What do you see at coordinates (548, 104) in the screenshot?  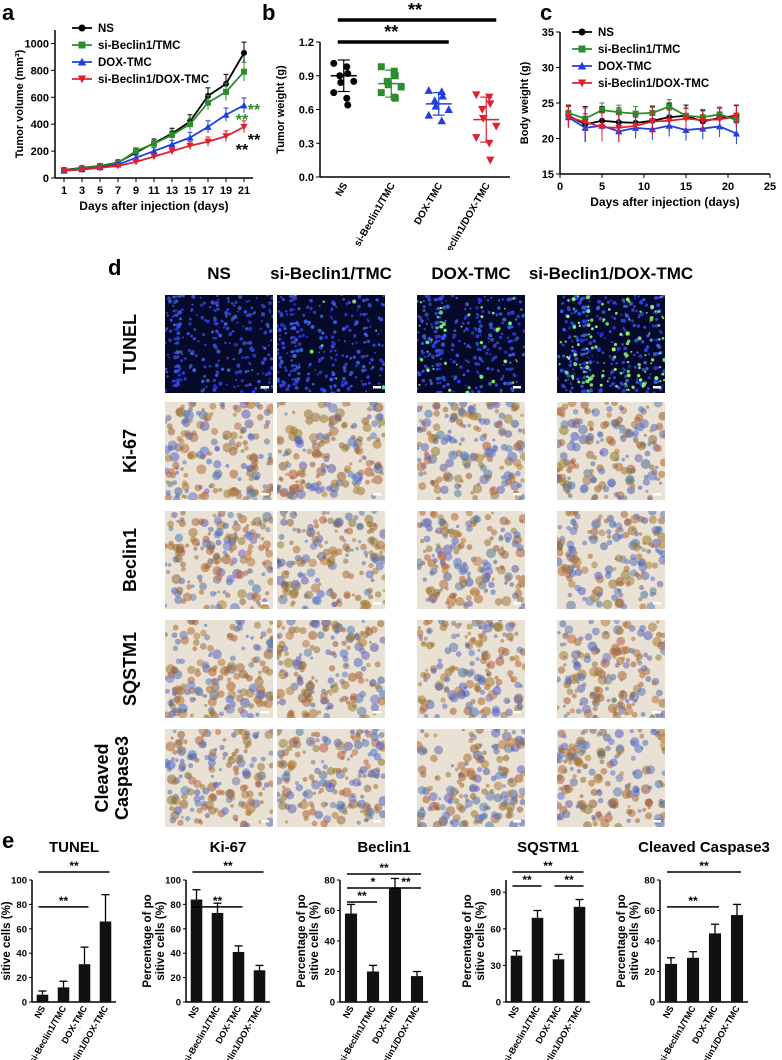 I see `y-tick-label: 25` at bounding box center [548, 104].